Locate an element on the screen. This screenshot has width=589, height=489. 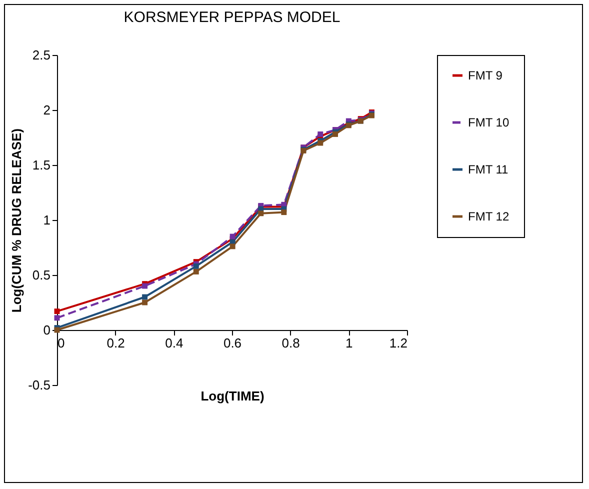
x-tick-label: 0.4 is located at coordinates (174, 343).